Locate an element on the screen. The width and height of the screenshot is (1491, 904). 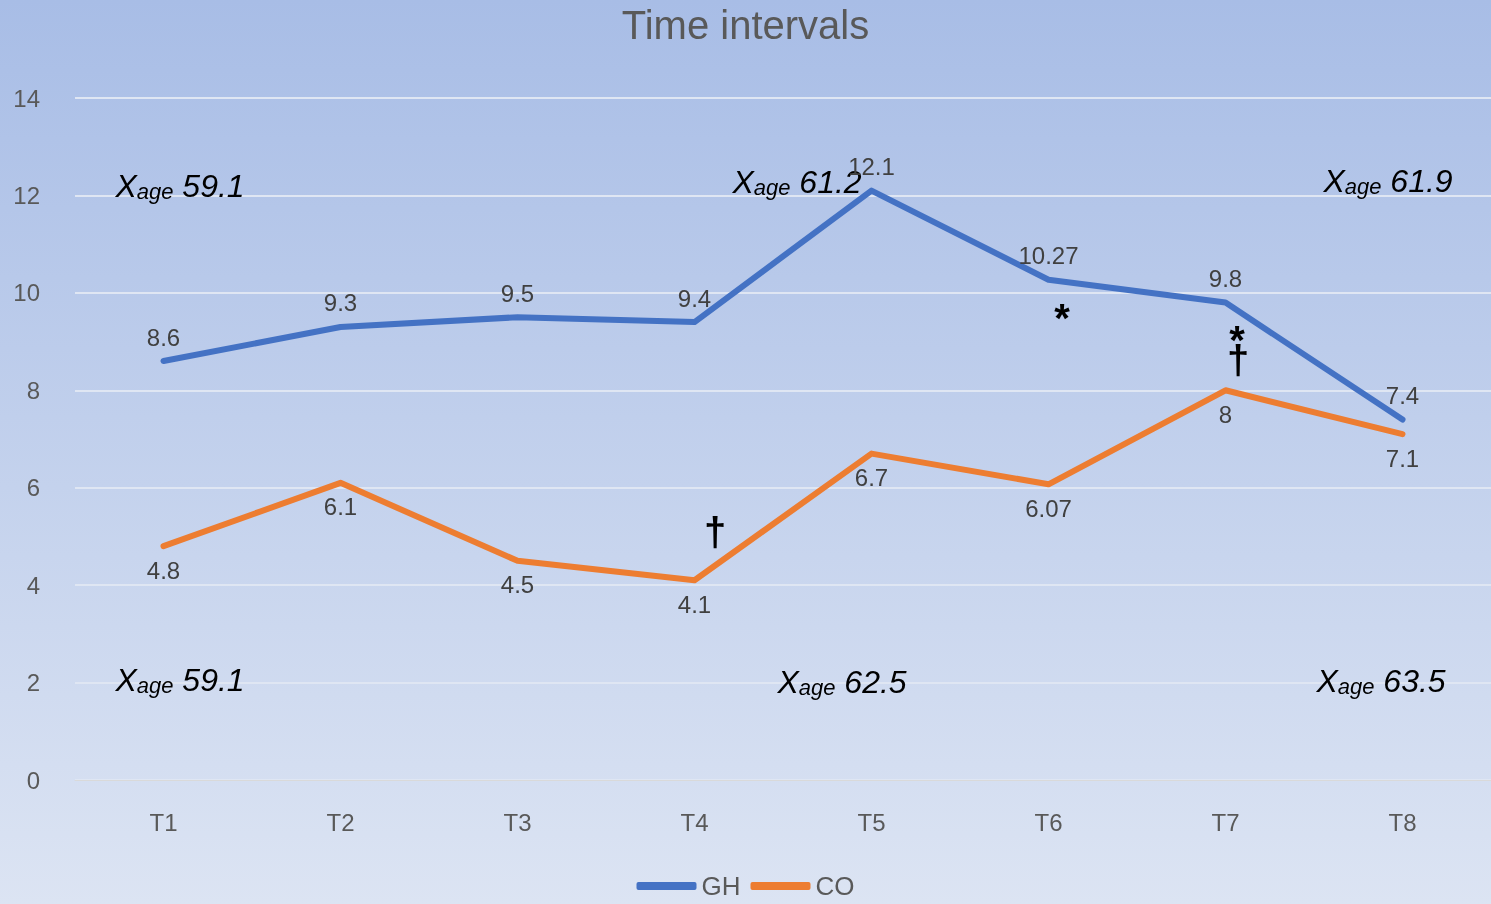
x-tick-label: T6 is located at coordinates (1048, 822).